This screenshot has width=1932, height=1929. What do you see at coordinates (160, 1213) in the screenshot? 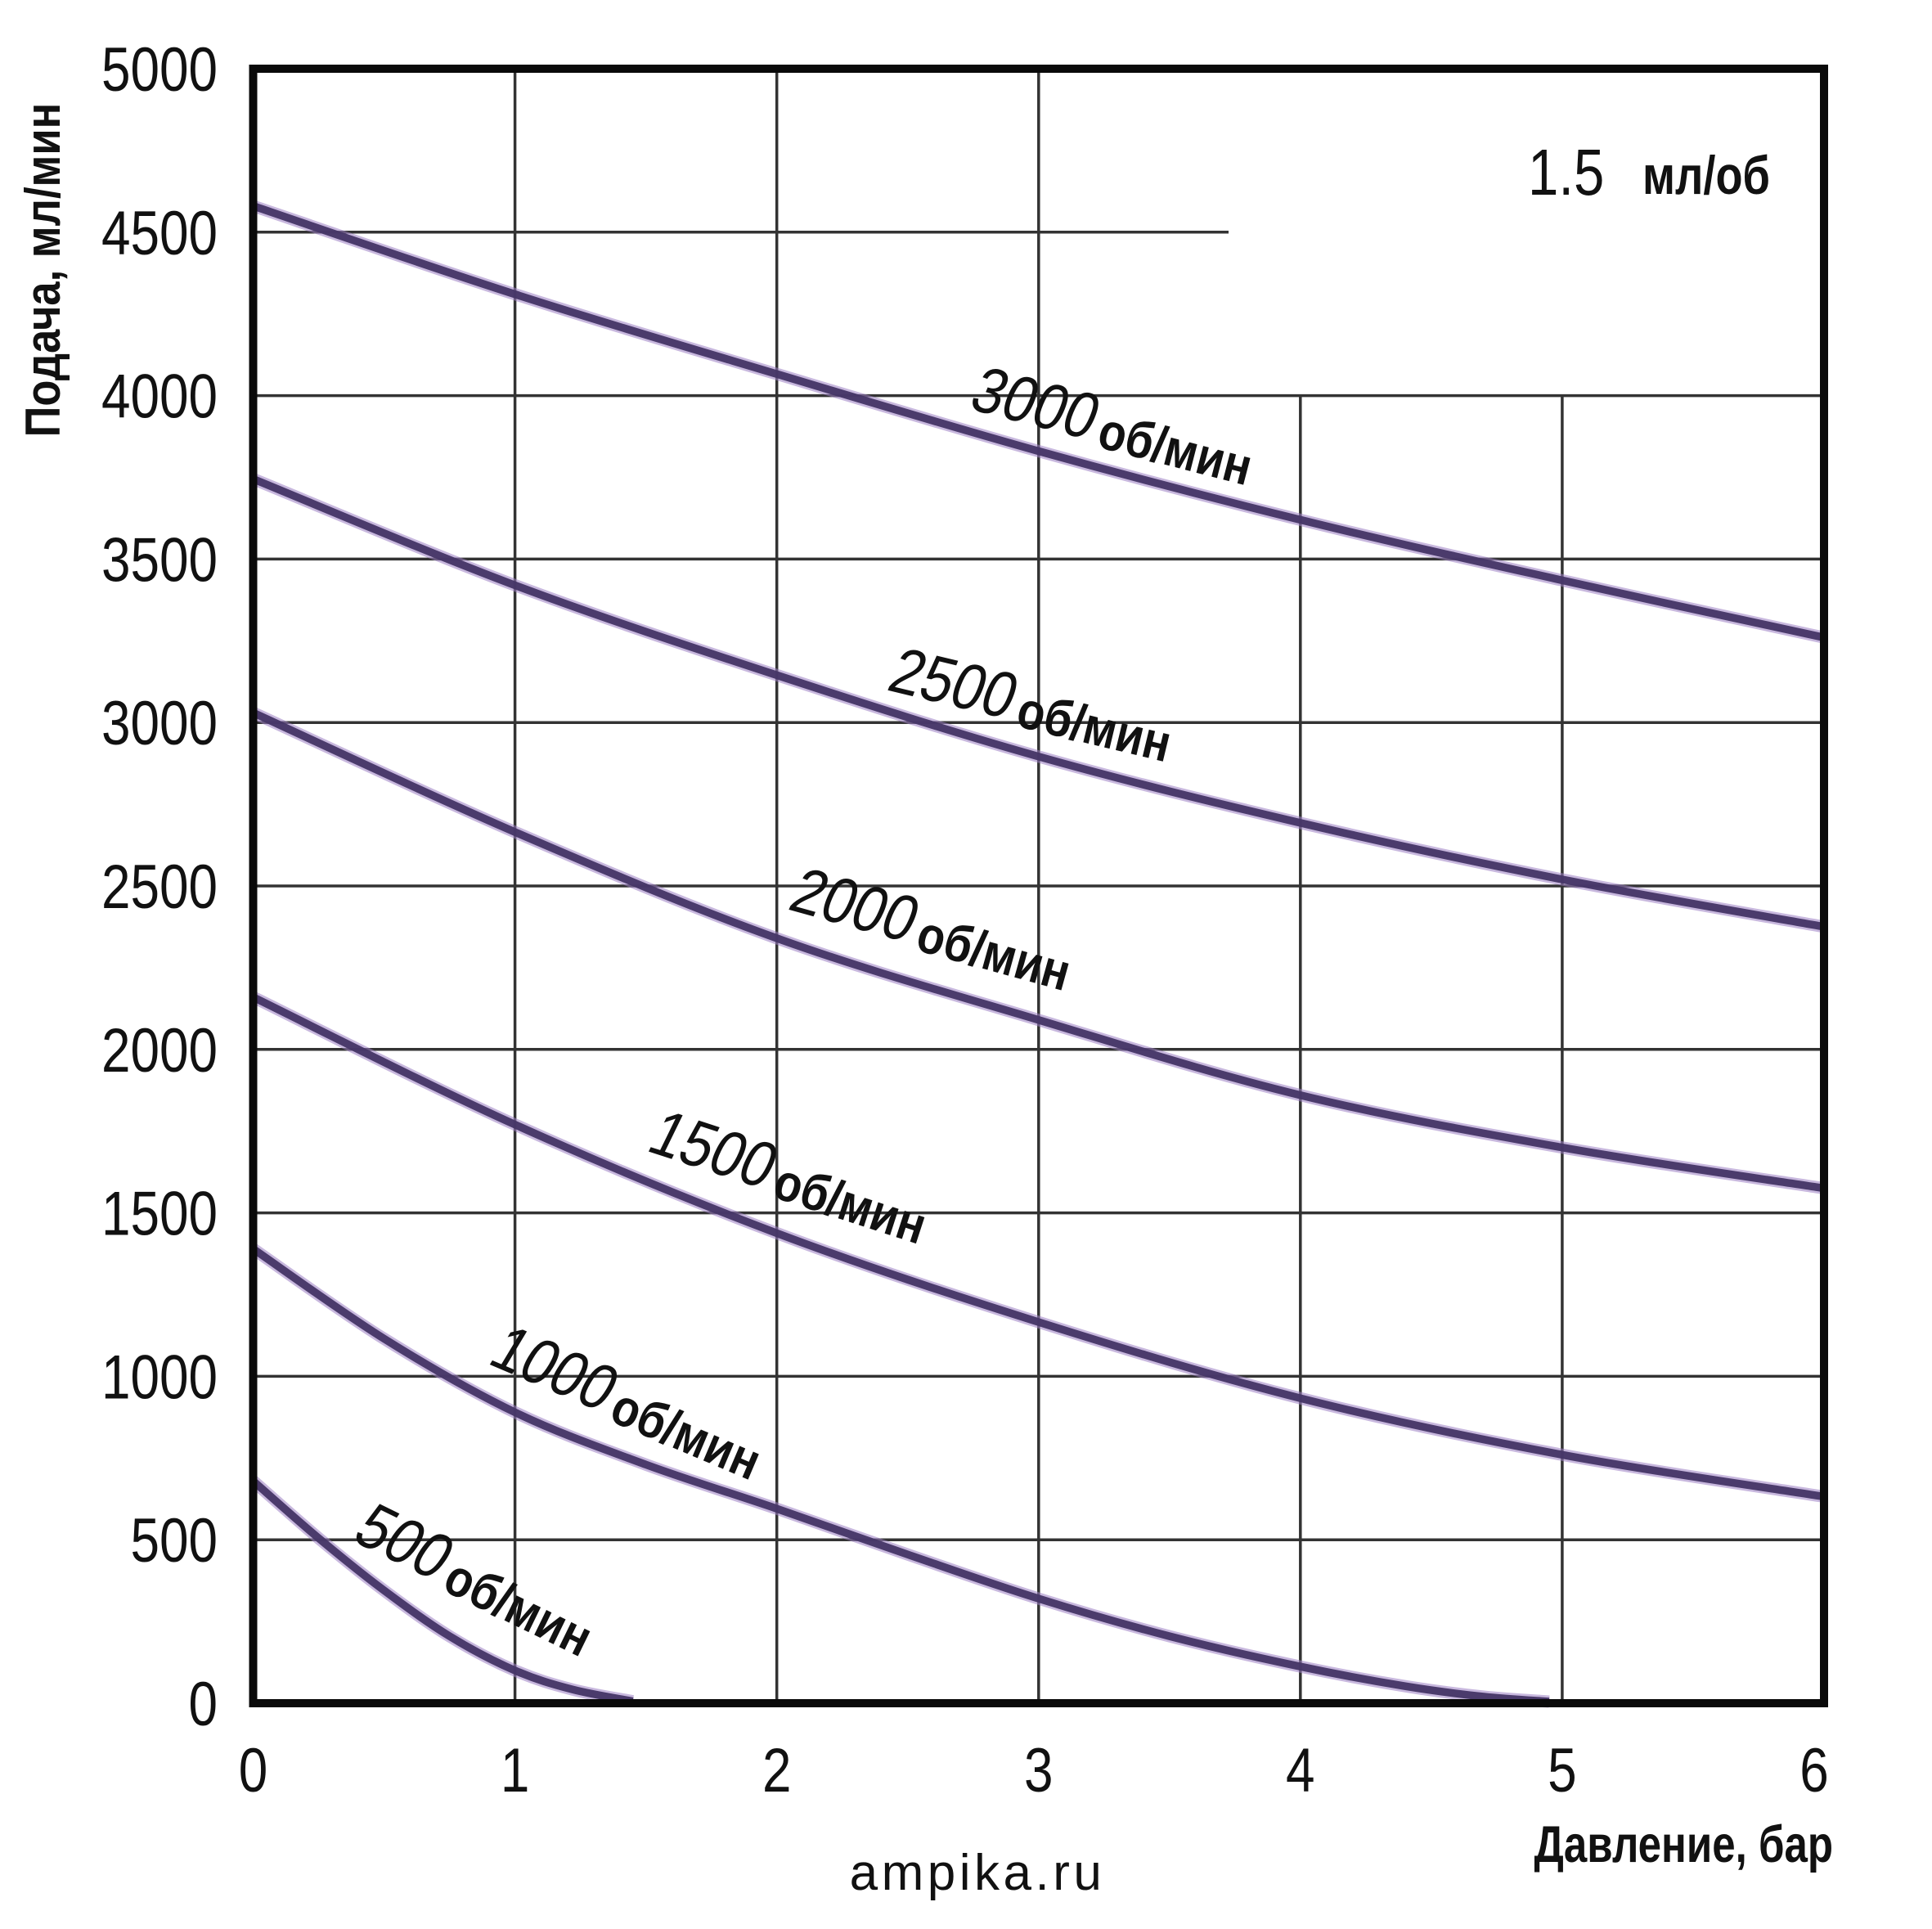
I see `svg-text: 1500` at bounding box center [160, 1213].